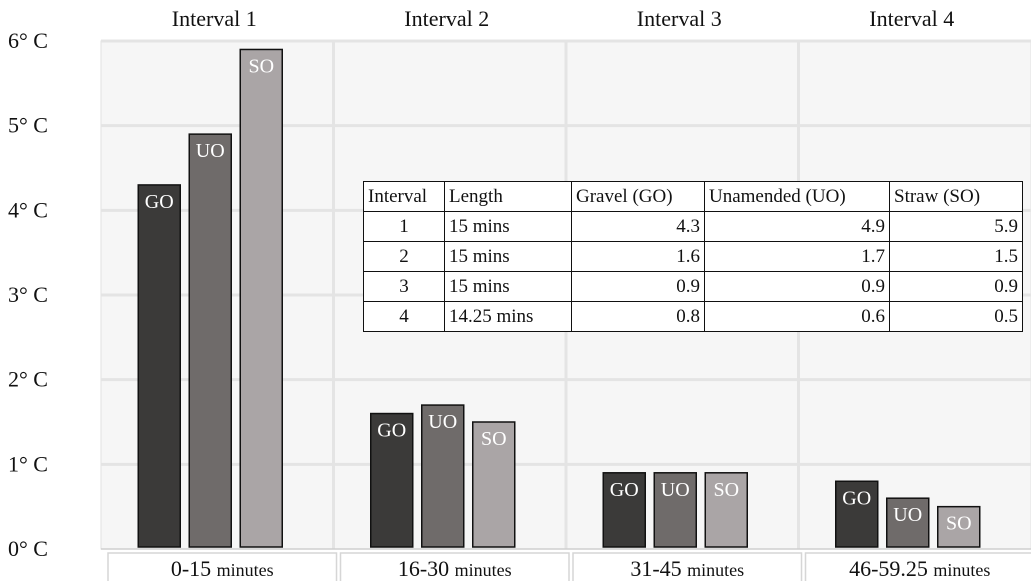 This screenshot has height=581, width=1031. I want to click on cell-unamended: 1.7, so click(797, 256).